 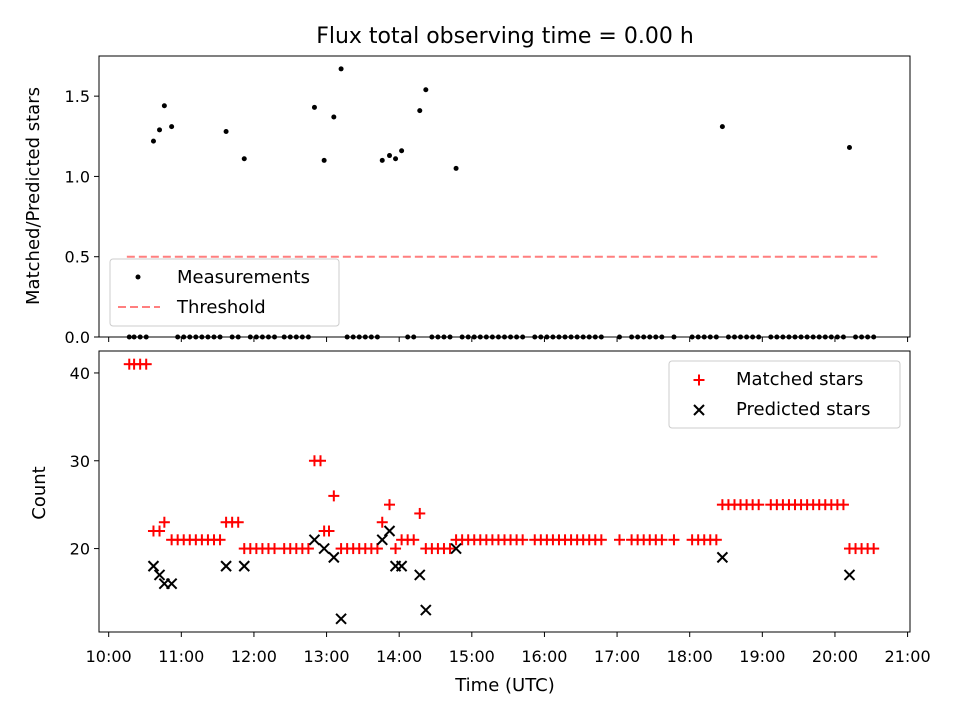 What do you see at coordinates (505, 36) in the screenshot?
I see `top-chart-title: Flux total observing time = 0.00 h` at bounding box center [505, 36].